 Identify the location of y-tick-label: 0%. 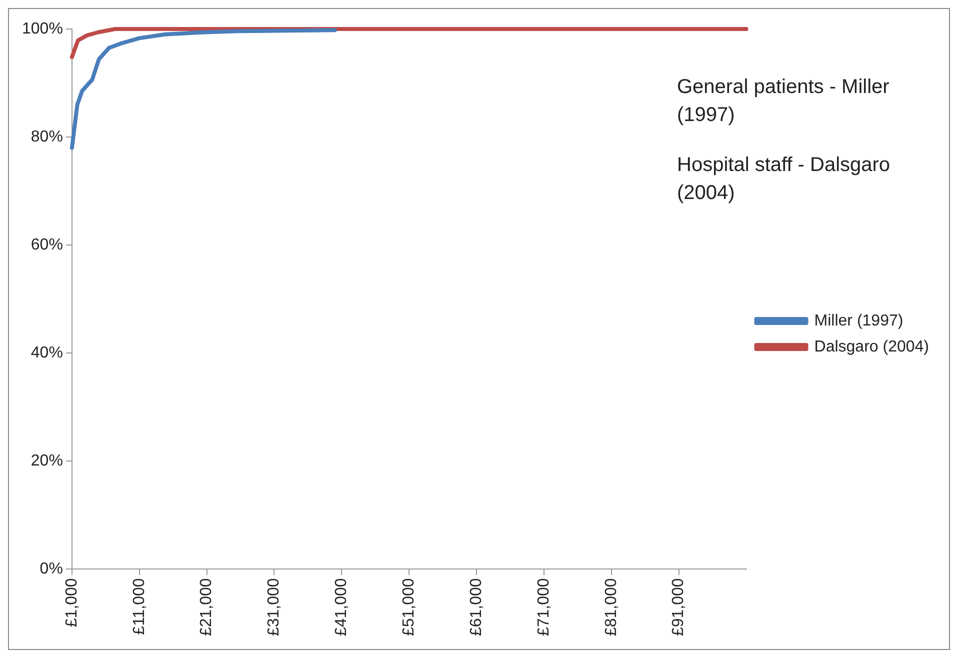
(51, 569).